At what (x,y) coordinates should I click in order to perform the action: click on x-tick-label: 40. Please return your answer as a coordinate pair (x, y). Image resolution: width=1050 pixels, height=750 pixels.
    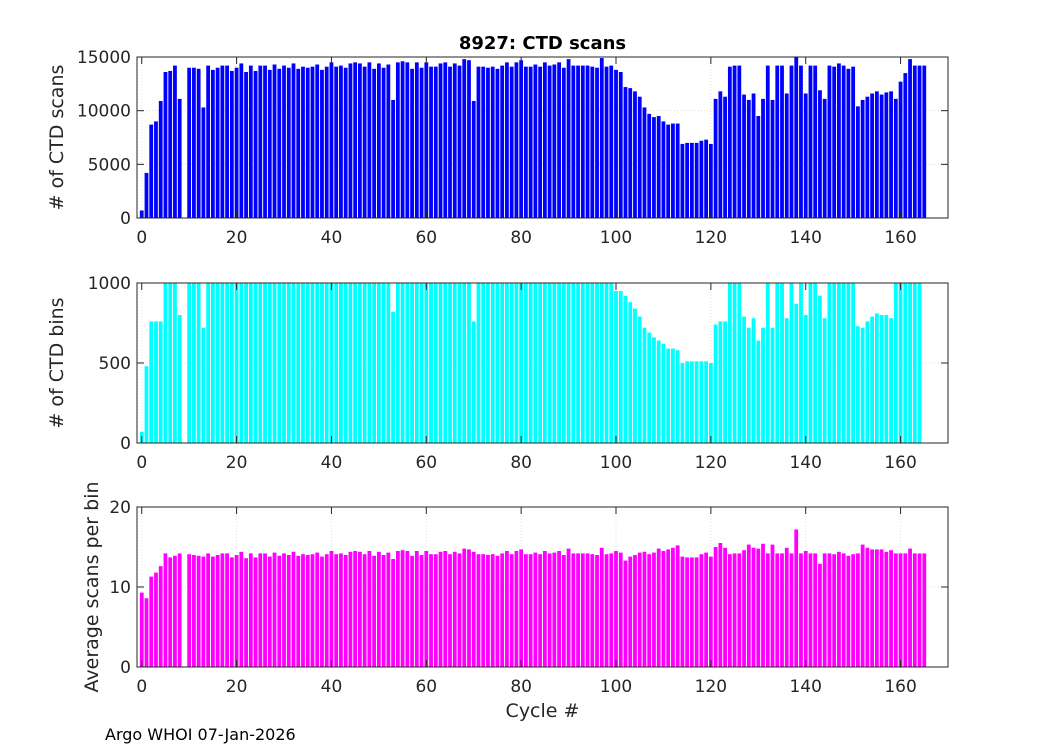
    Looking at the image, I should click on (332, 687).